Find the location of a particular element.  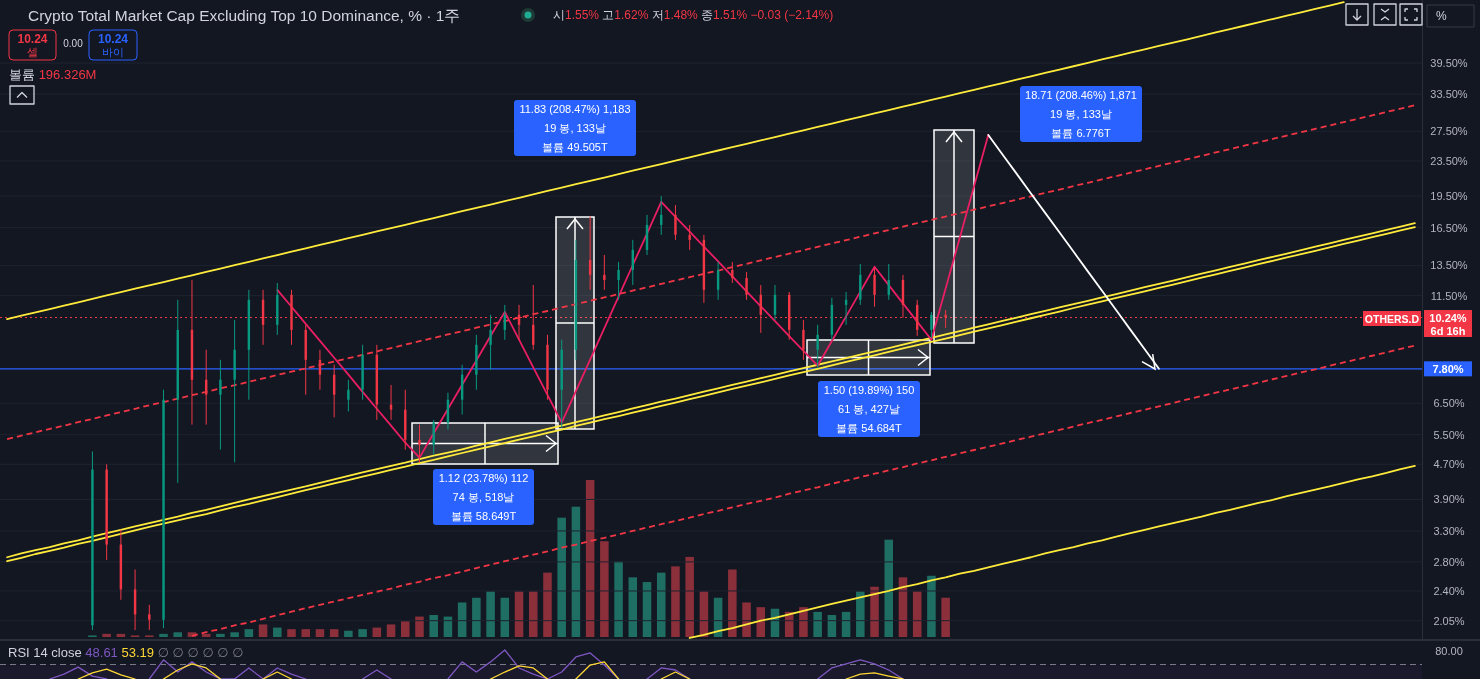

annotation: 0.00 is located at coordinates (73, 43).